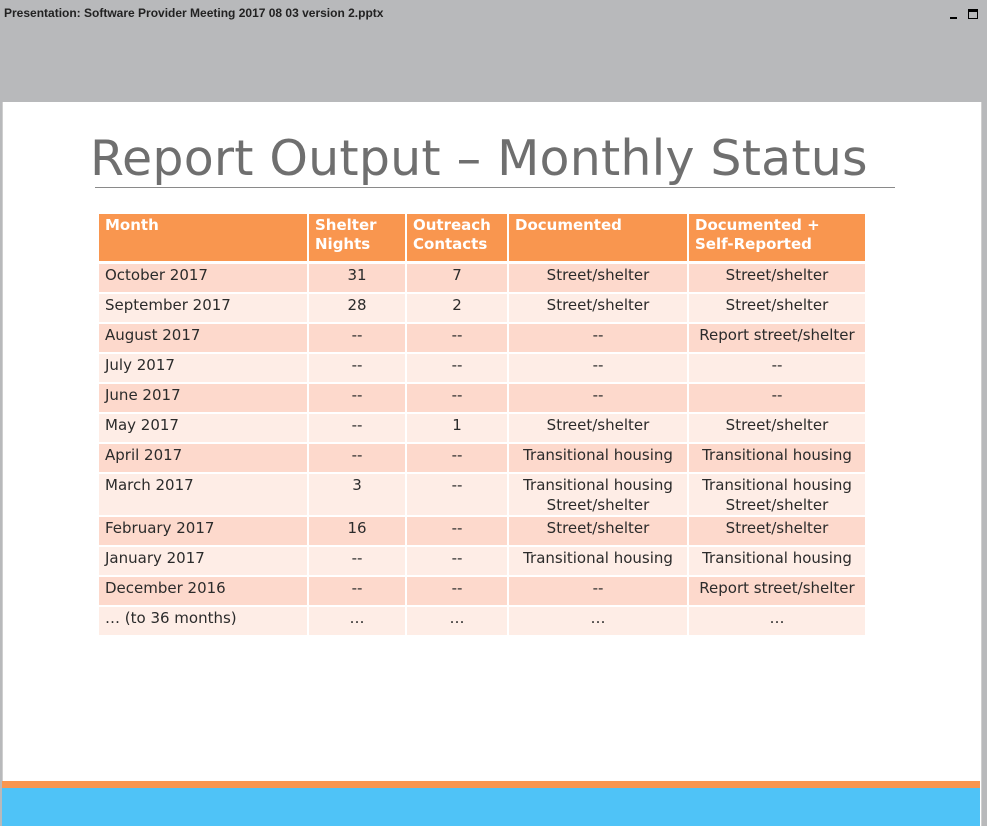 This screenshot has height=826, width=987. Describe the element at coordinates (974, 13) in the screenshot. I see `maximize-icon` at that location.